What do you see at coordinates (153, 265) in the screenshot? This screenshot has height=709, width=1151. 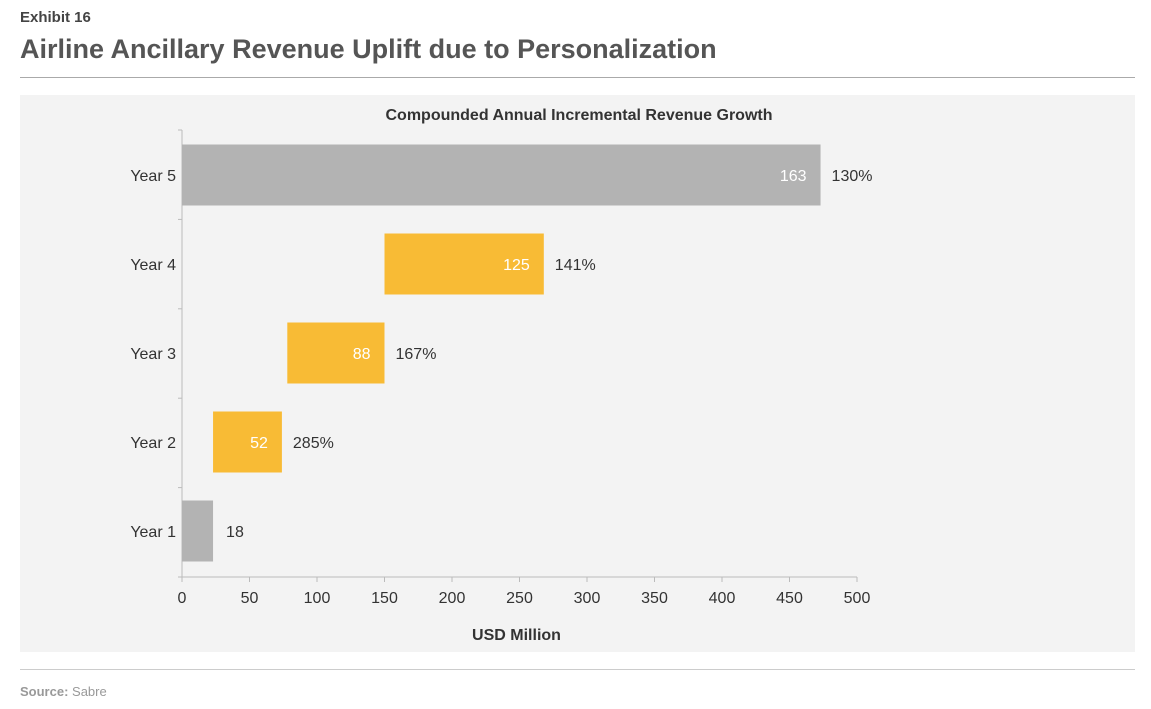 I see `y-category-label: Year 4` at bounding box center [153, 265].